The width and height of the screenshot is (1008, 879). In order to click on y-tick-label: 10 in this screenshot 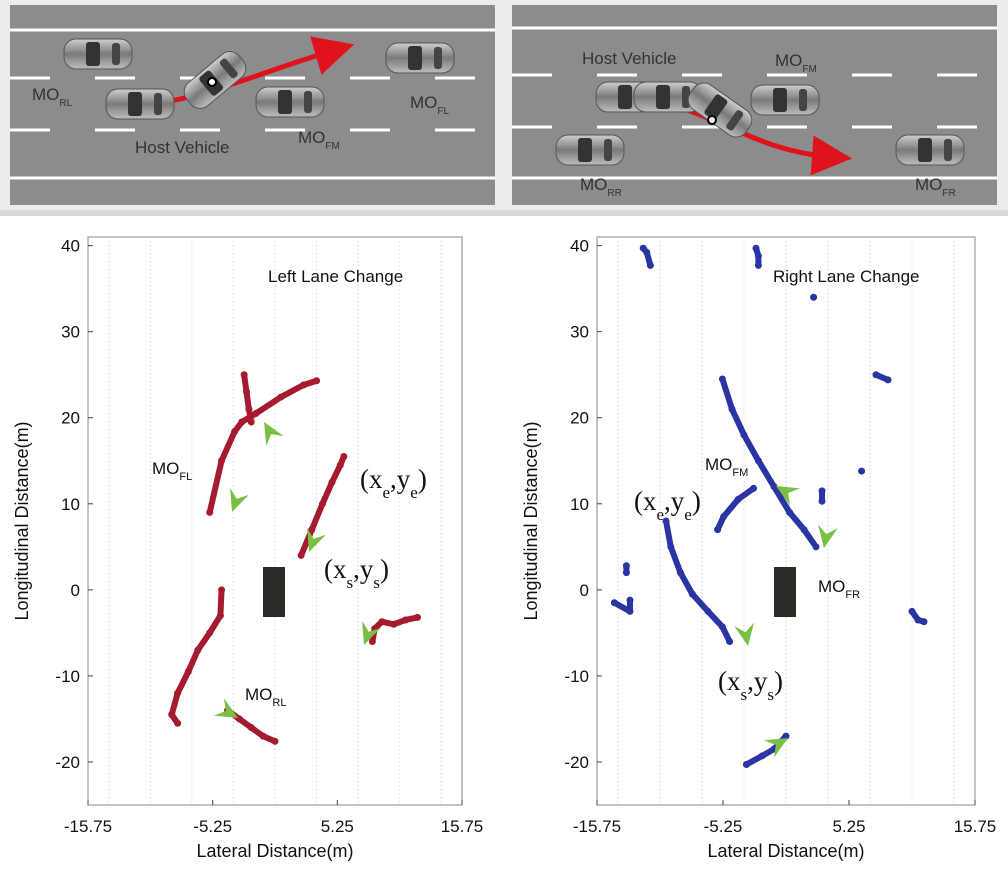, I will do `click(70, 504)`.